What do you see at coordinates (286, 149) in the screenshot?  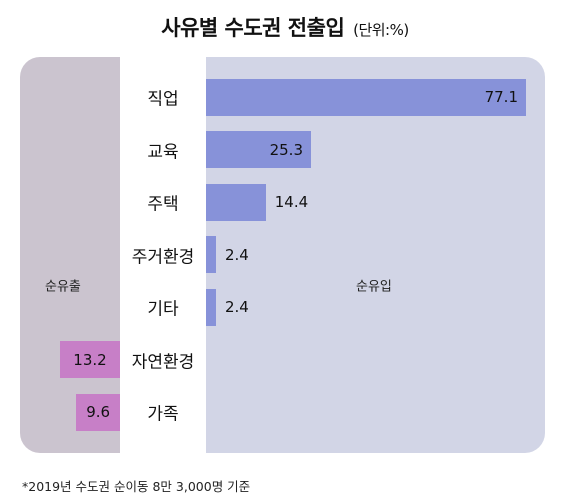 I see `inflow-value-label: 25.3` at bounding box center [286, 149].